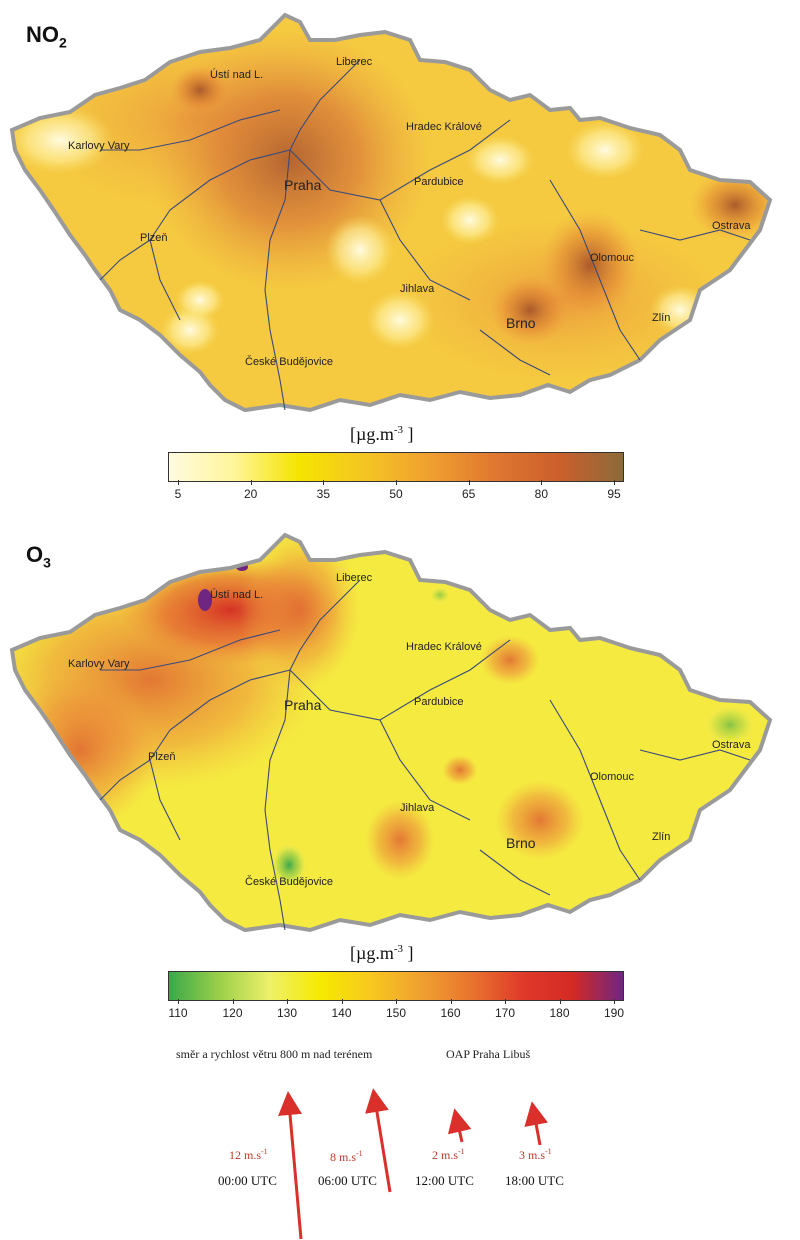  What do you see at coordinates (488, 1054) in the screenshot?
I see `station-label: OAP Praha Libuš` at bounding box center [488, 1054].